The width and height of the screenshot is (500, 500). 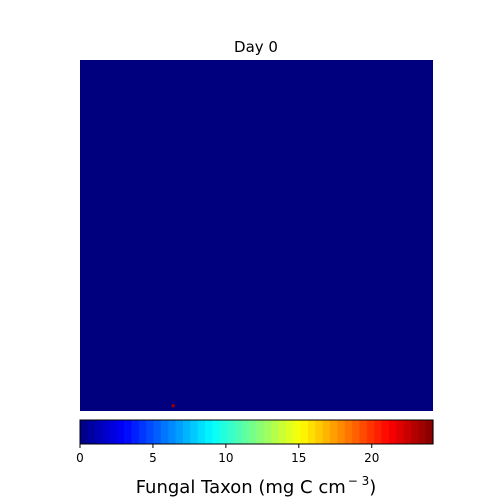 I want to click on colorbar-tick-label: 0, so click(x=80, y=458).